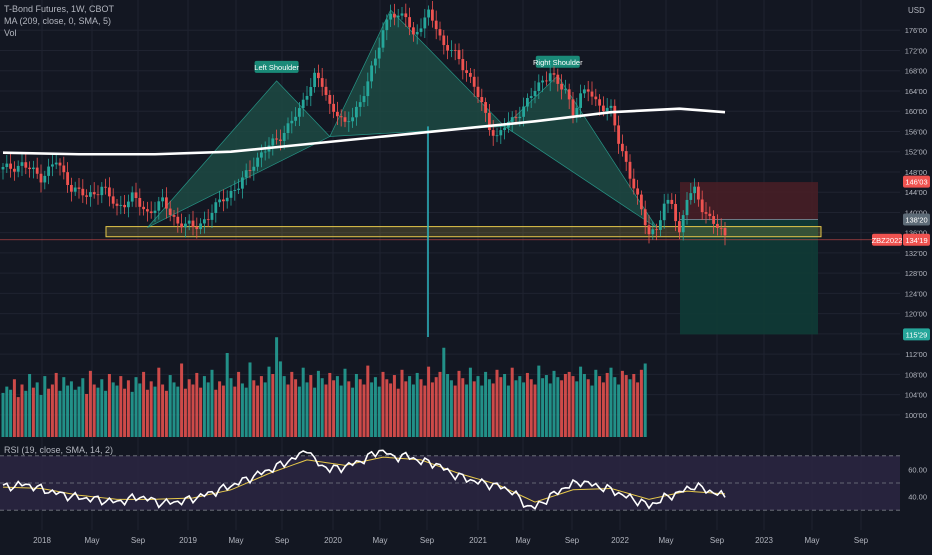  I want to click on symbol-legend: T-Bond Futures, 1W, CBOT, so click(59, 9).